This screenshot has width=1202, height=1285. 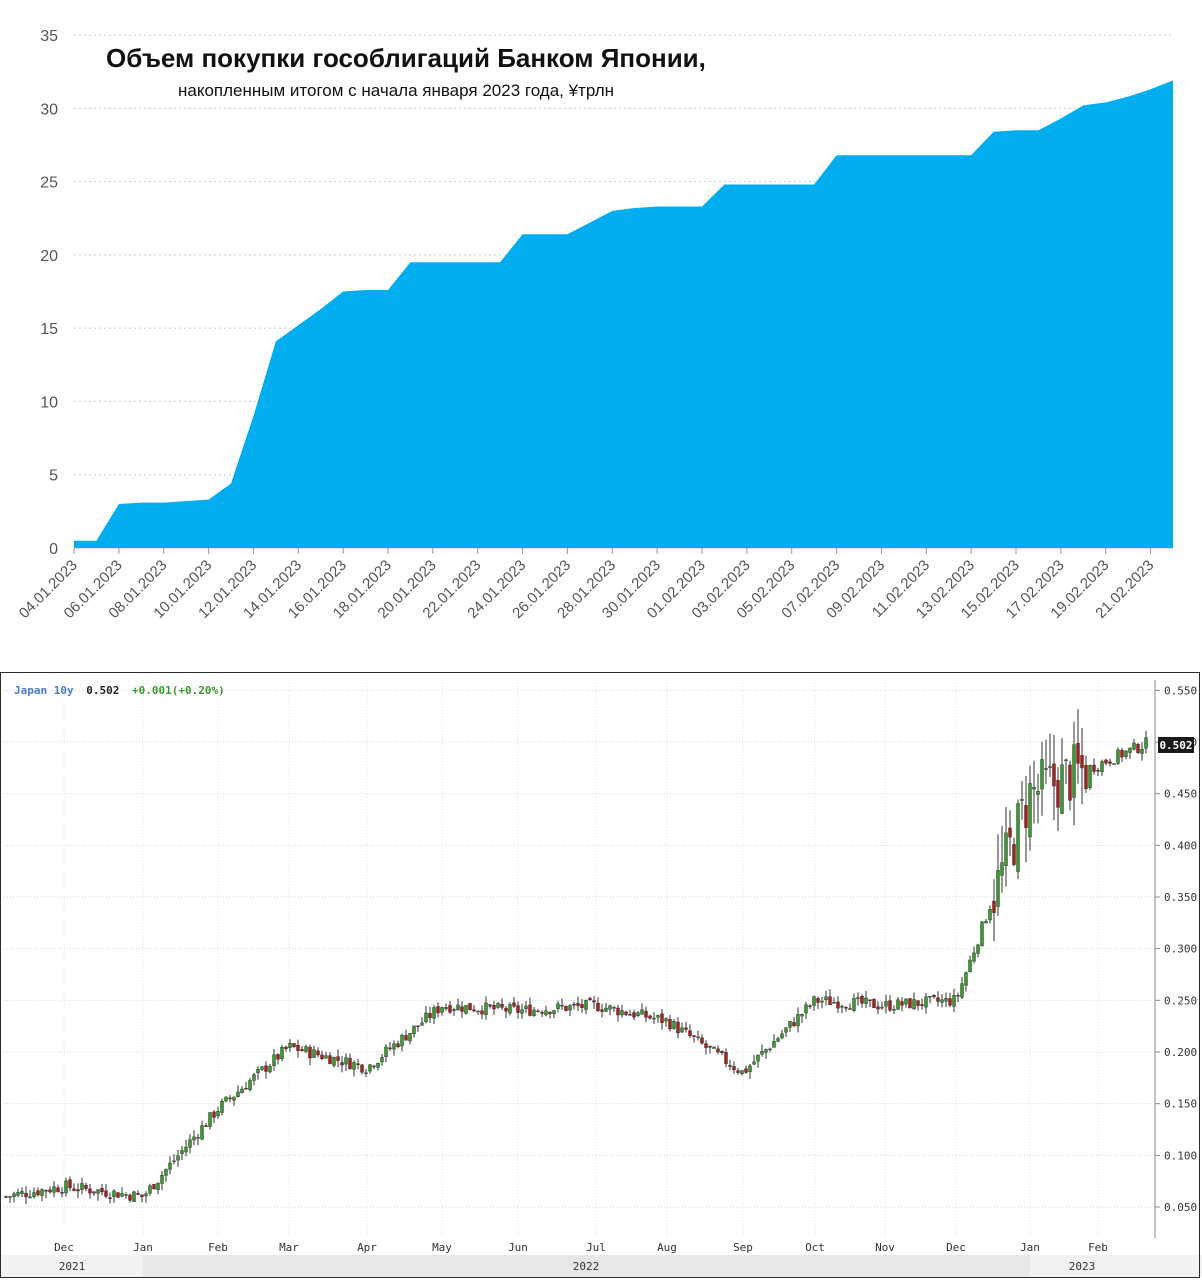 I want to click on y-tick-label: 0.200, so click(x=1180, y=1052).